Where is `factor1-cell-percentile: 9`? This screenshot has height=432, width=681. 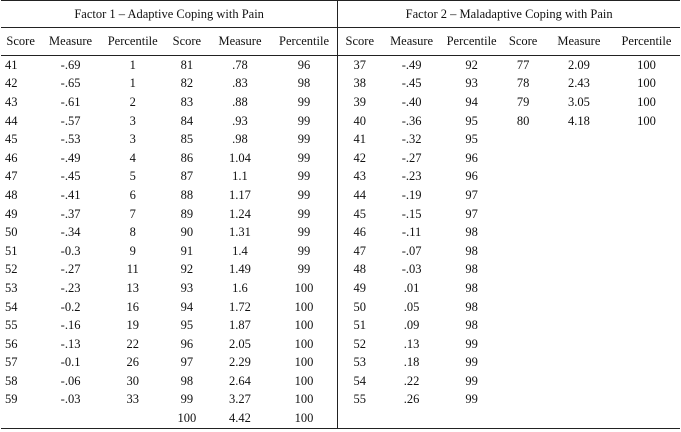 factor1-cell-percentile: 9 is located at coordinates (132, 250).